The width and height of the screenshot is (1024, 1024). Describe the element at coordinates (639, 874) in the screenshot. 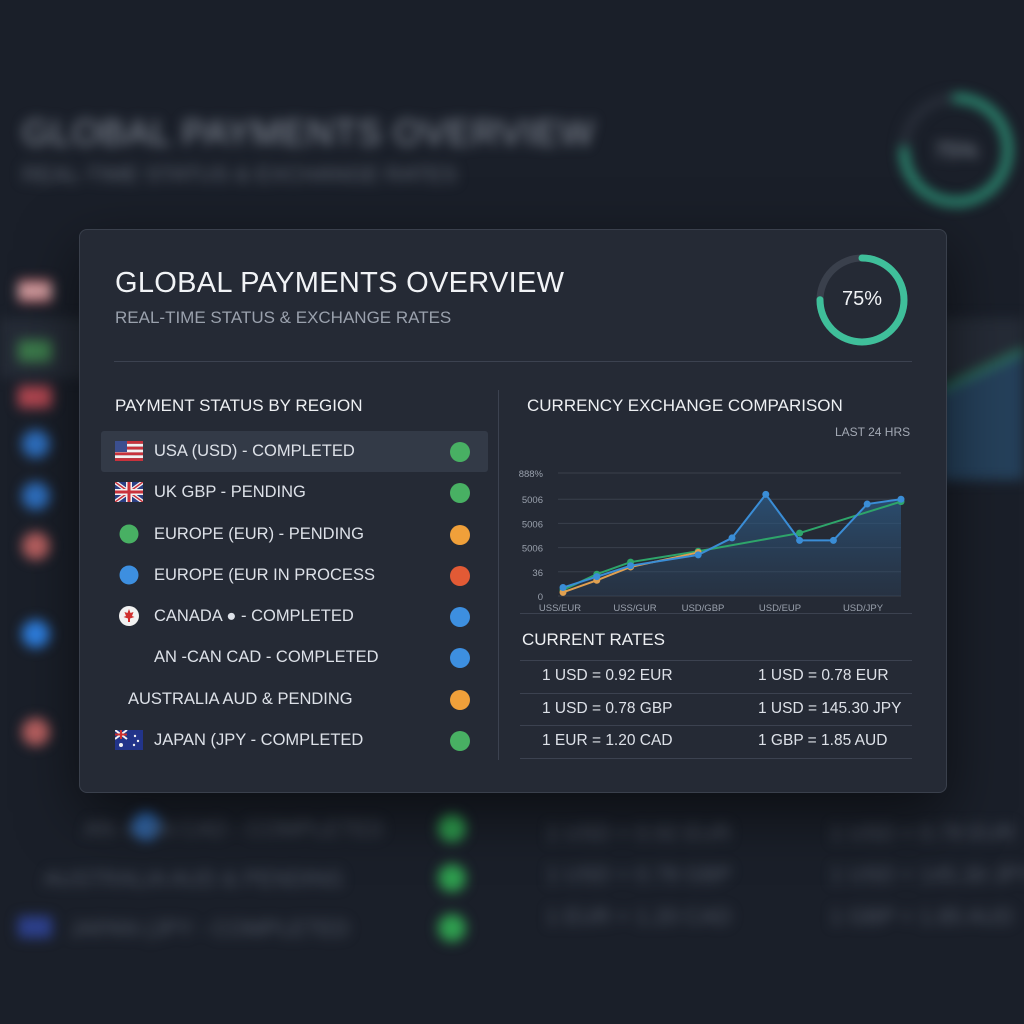

I see `background-rate-text: 1 USD = 0.78 GBP` at that location.